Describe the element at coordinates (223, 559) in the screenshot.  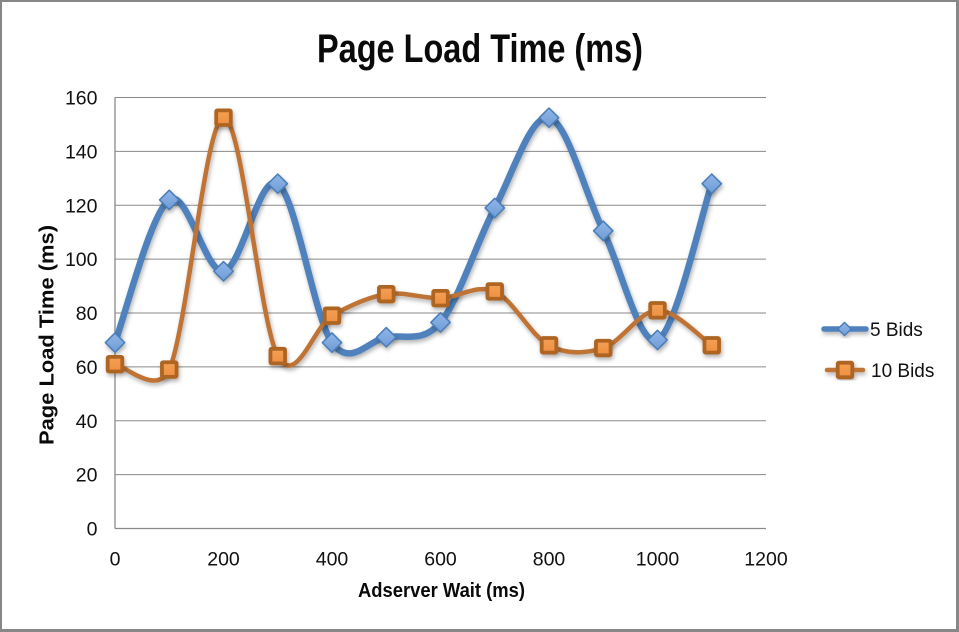
I see `svg-text: 200` at that location.